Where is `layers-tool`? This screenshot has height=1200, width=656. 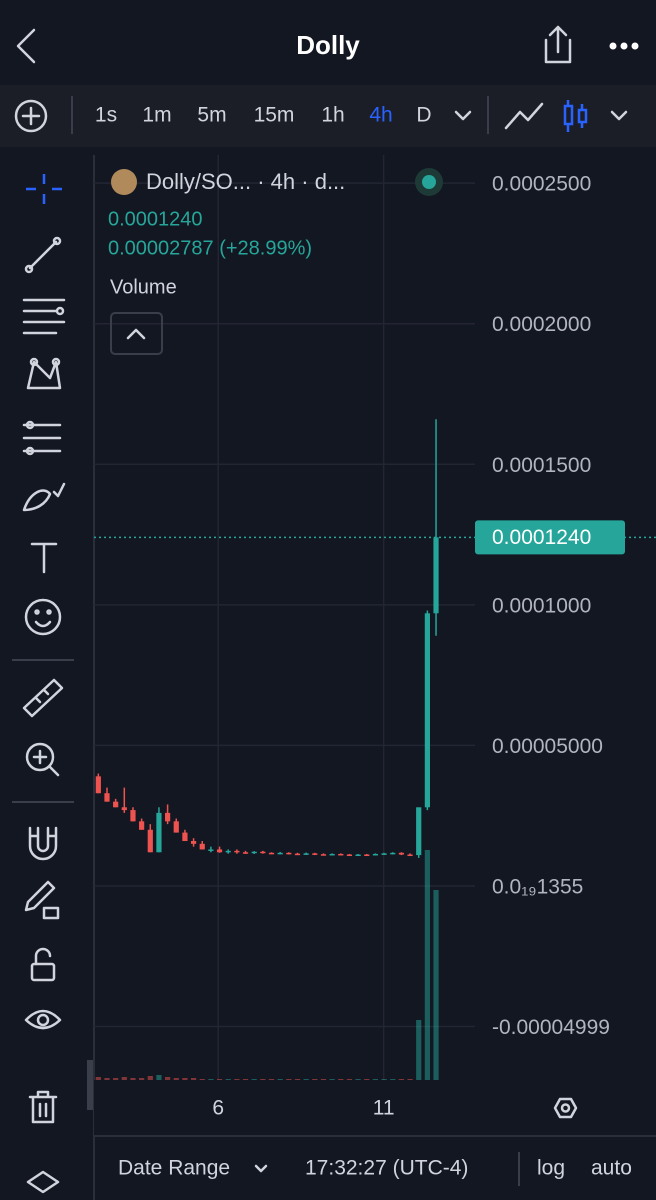 layers-tool is located at coordinates (43, 1182).